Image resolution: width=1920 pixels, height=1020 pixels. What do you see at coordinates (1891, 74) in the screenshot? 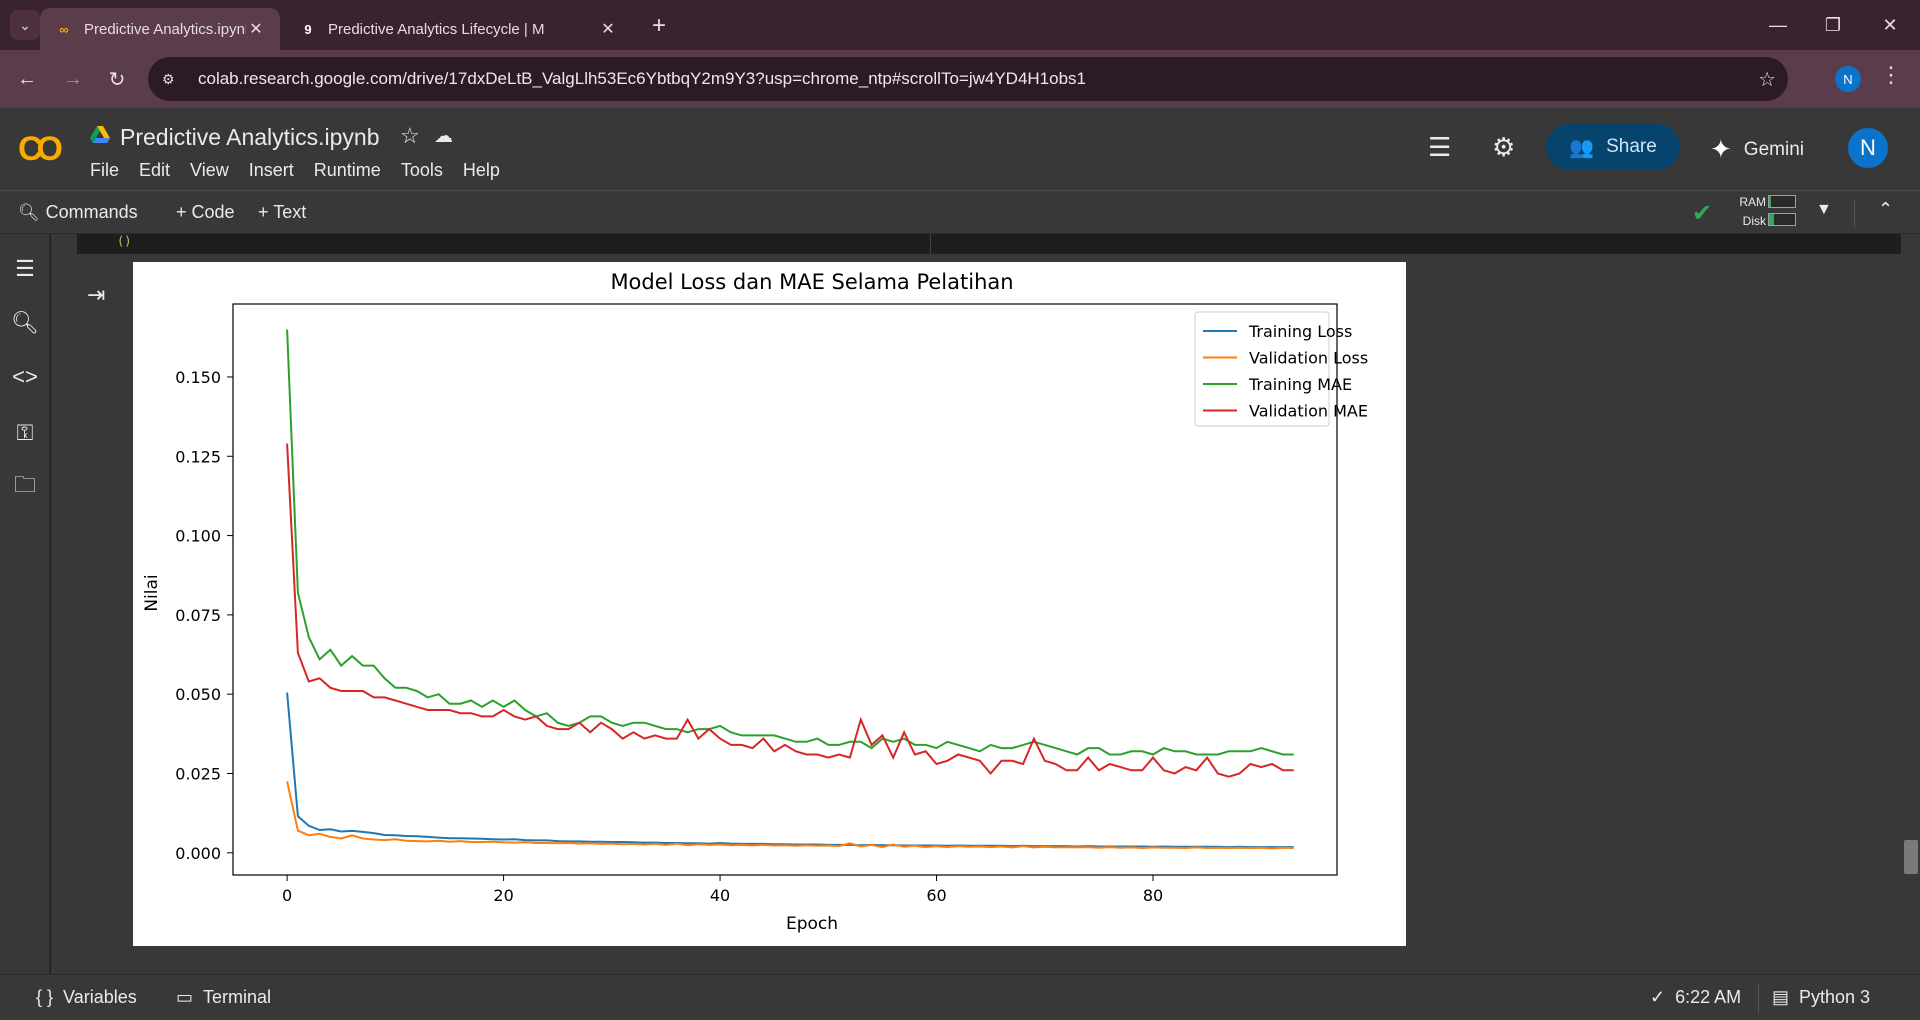
I see `browser-menu-icon: ⋮` at bounding box center [1891, 74].